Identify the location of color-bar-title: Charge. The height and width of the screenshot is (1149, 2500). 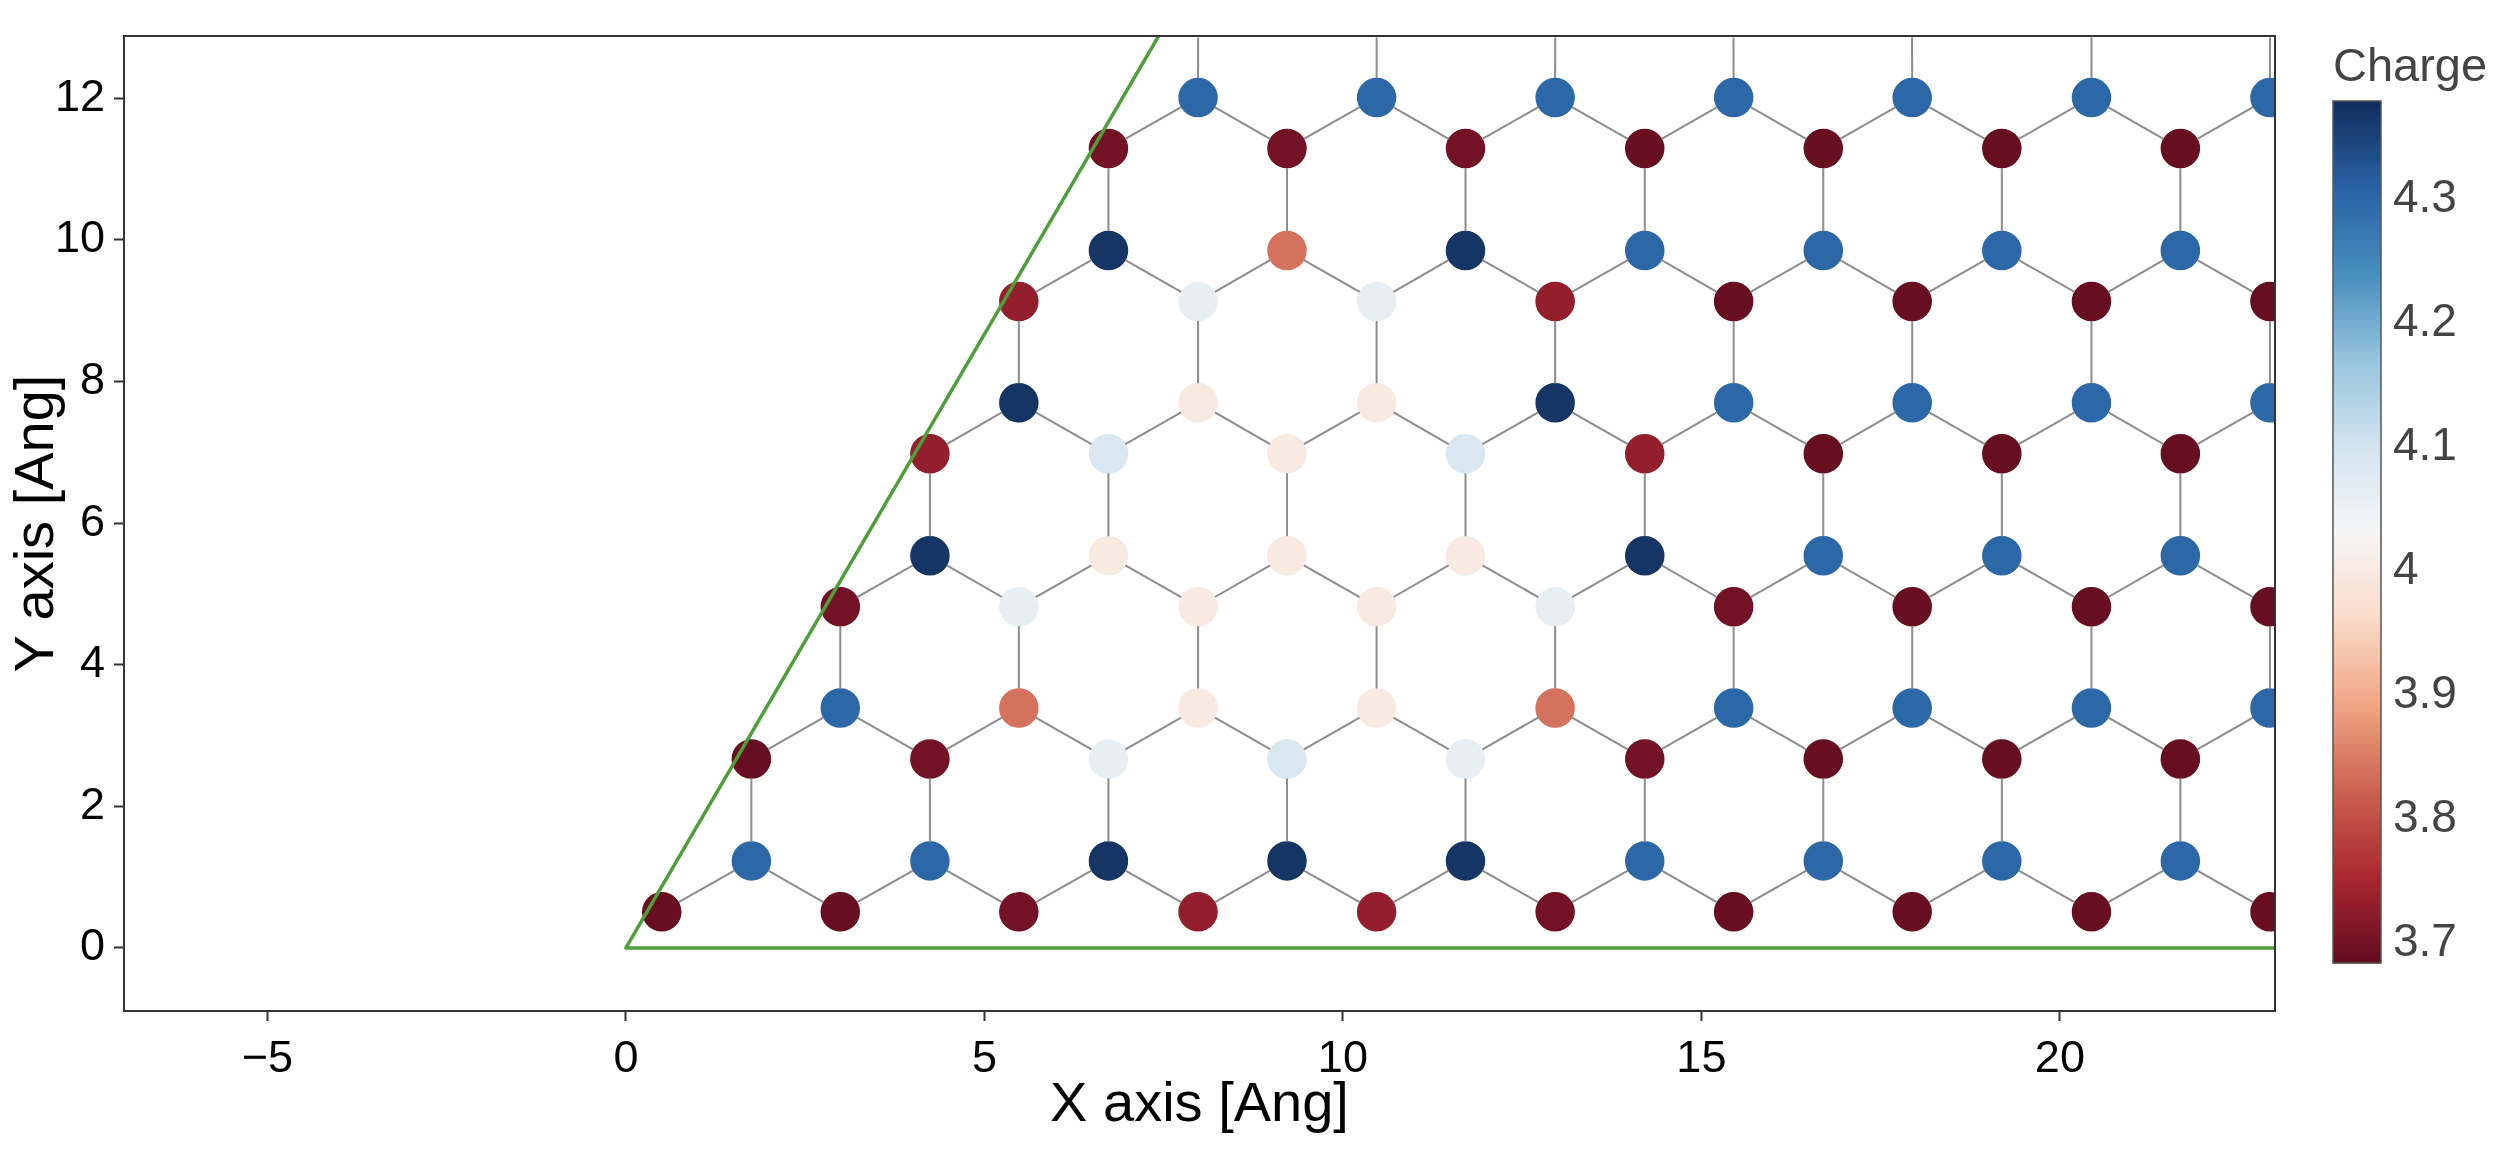
(2410, 64).